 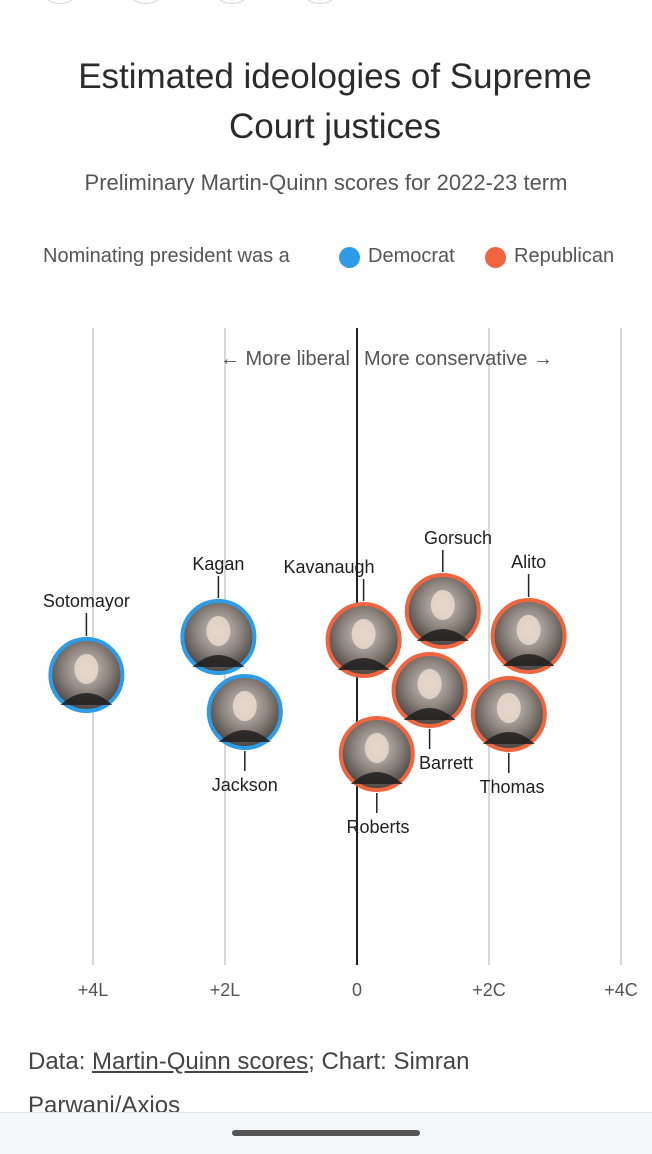 I want to click on gorsuch-shoulders, so click(x=442, y=635).